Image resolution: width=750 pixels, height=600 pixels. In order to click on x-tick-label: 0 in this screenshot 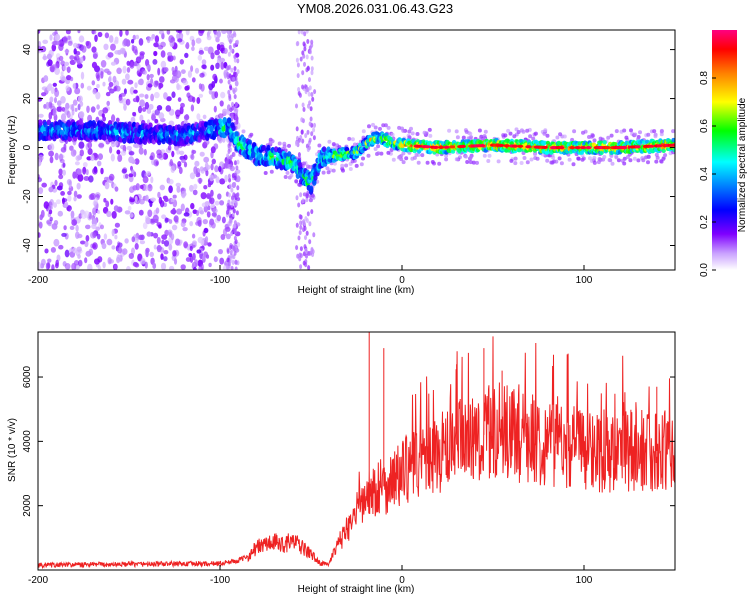, I will do `click(402, 580)`.